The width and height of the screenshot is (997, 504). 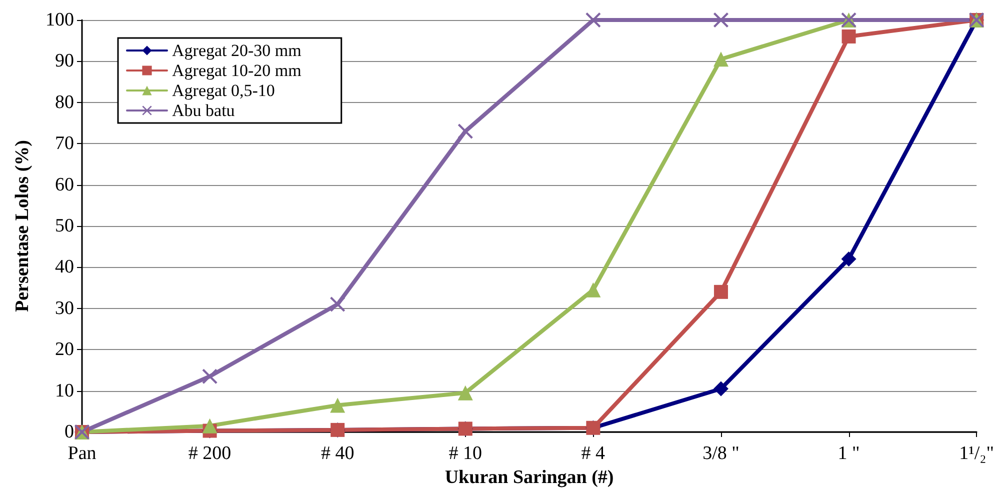 What do you see at coordinates (223, 90) in the screenshot?
I see `legend-label: Agregat 0,5-10` at bounding box center [223, 90].